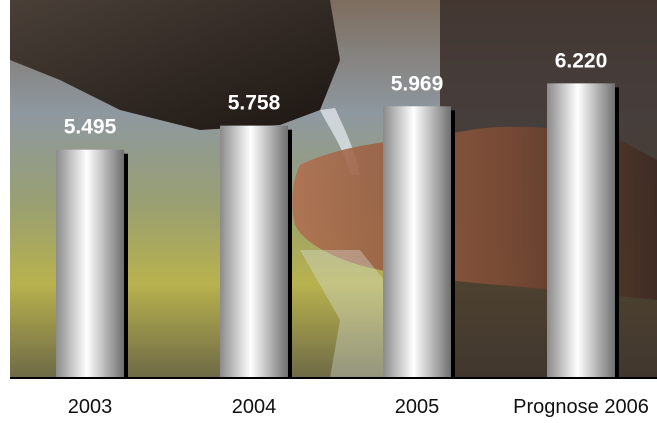 The width and height of the screenshot is (657, 423). I want to click on category-label: 2003, so click(90, 407).